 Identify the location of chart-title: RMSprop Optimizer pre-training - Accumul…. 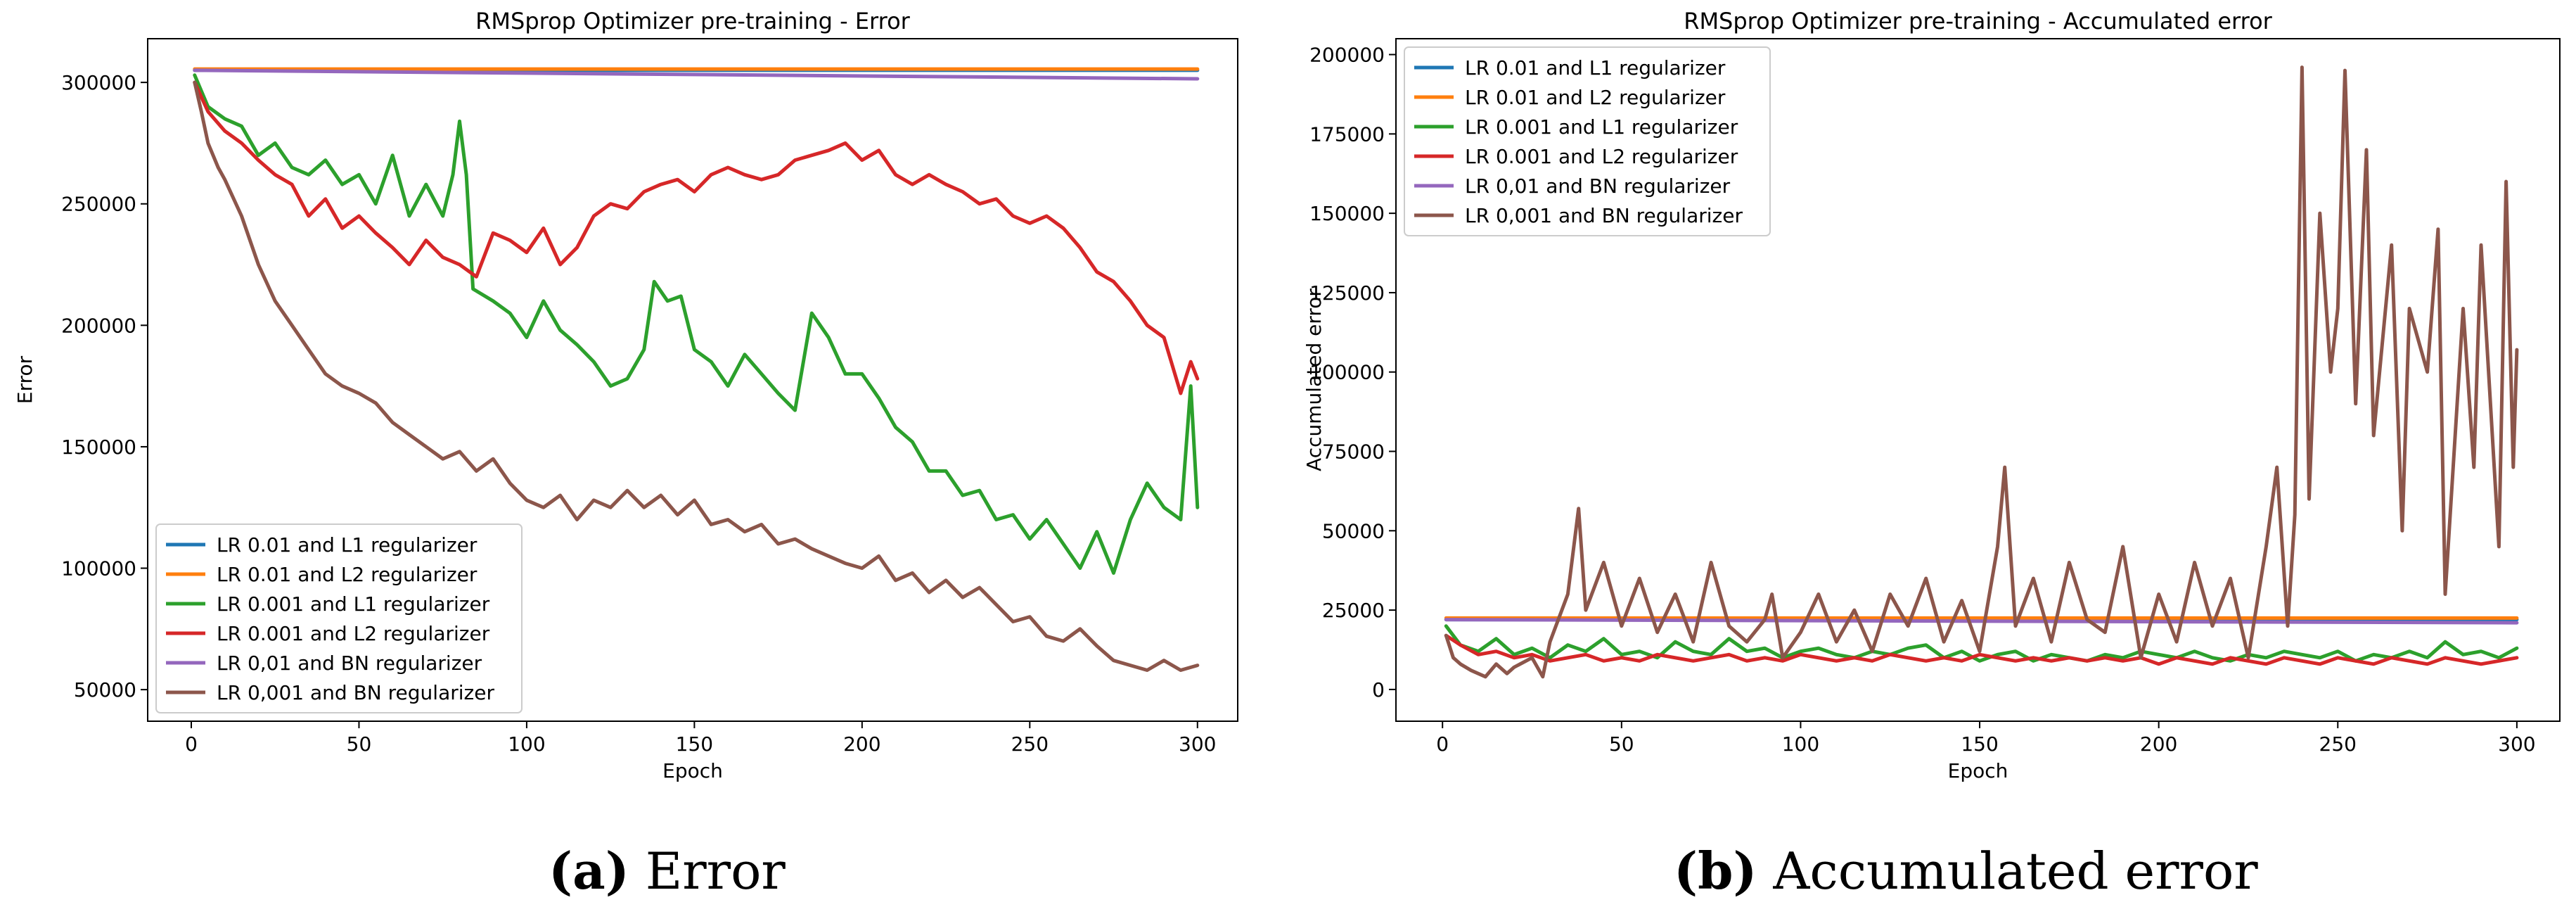
(1978, 21).